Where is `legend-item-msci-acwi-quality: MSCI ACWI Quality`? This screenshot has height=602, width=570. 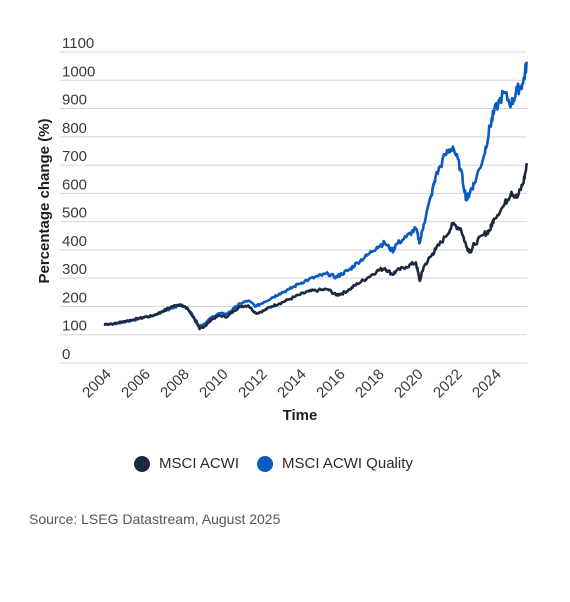
legend-item-msci-acwi-quality: MSCI ACWI Quality is located at coordinates (335, 463).